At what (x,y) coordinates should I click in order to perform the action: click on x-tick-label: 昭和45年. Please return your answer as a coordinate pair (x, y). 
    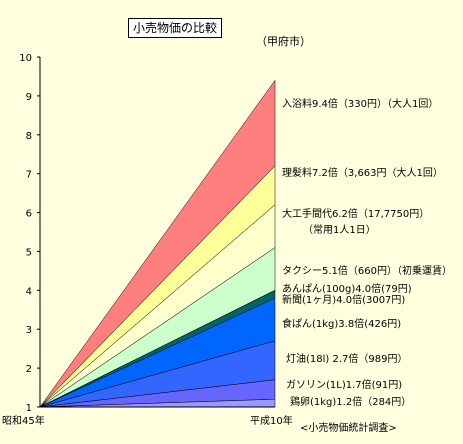
    Looking at the image, I should click on (23, 420).